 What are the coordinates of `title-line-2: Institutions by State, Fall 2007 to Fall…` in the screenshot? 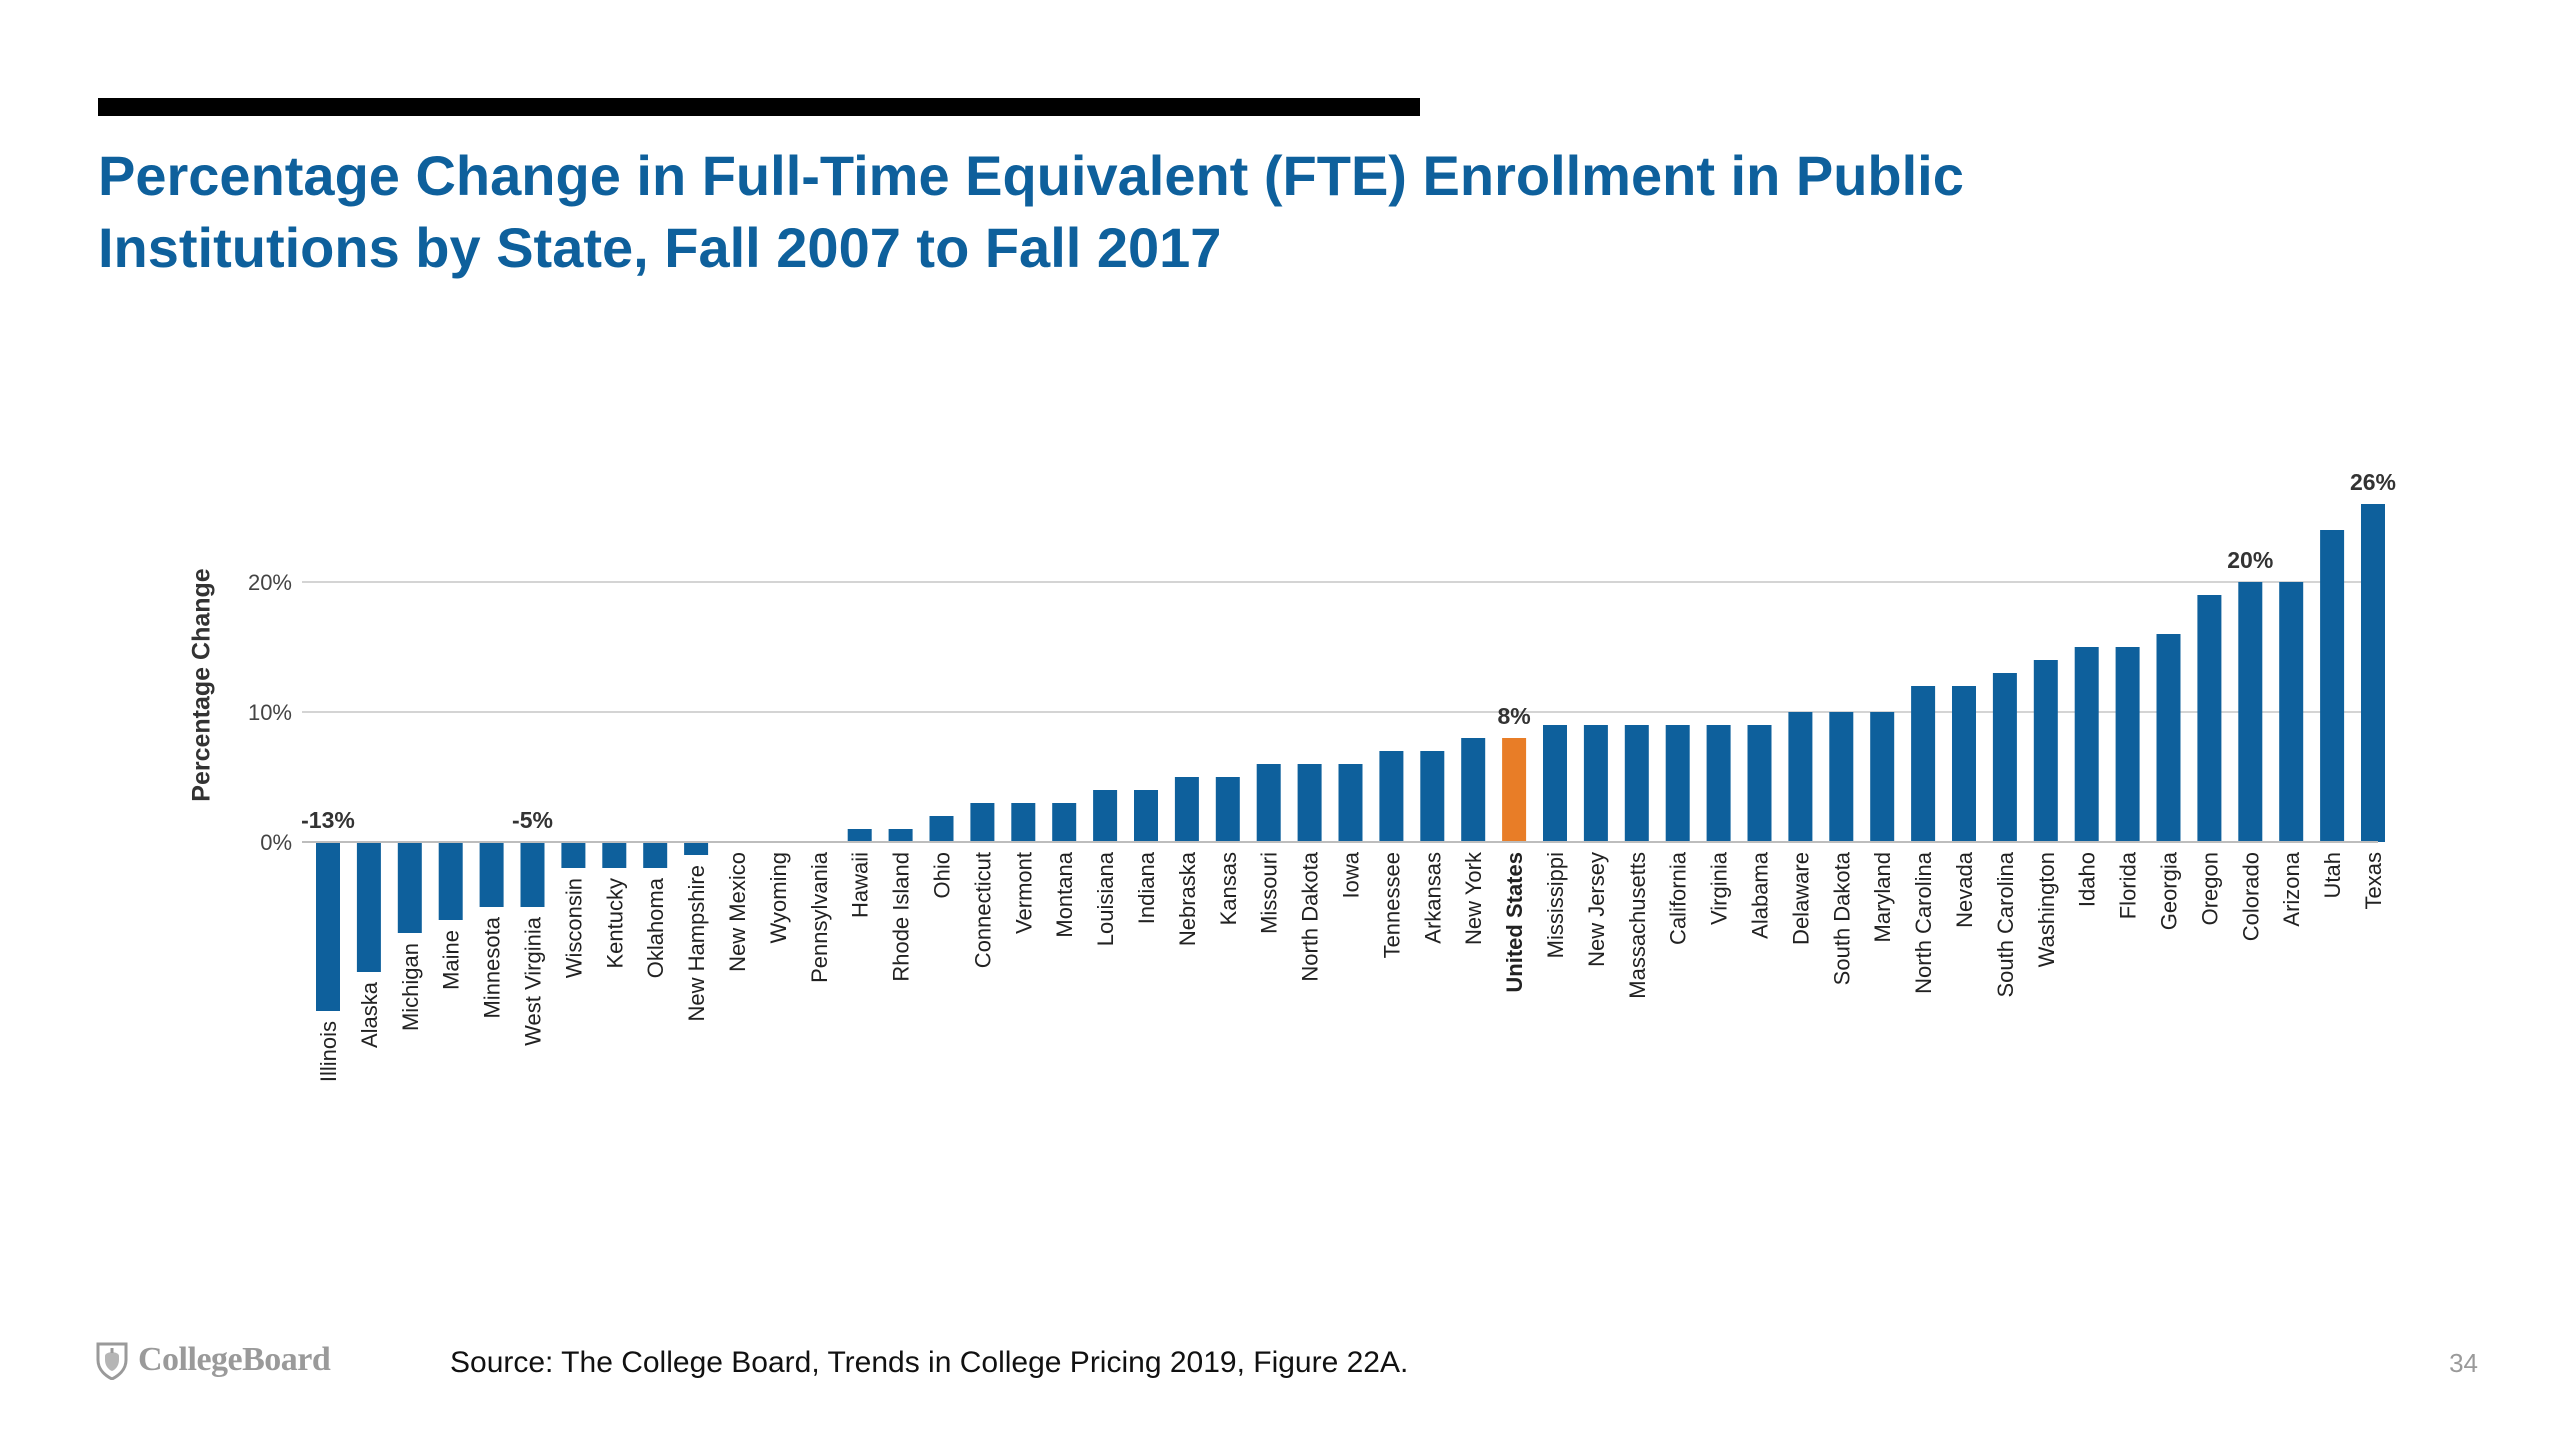 It's located at (660, 247).